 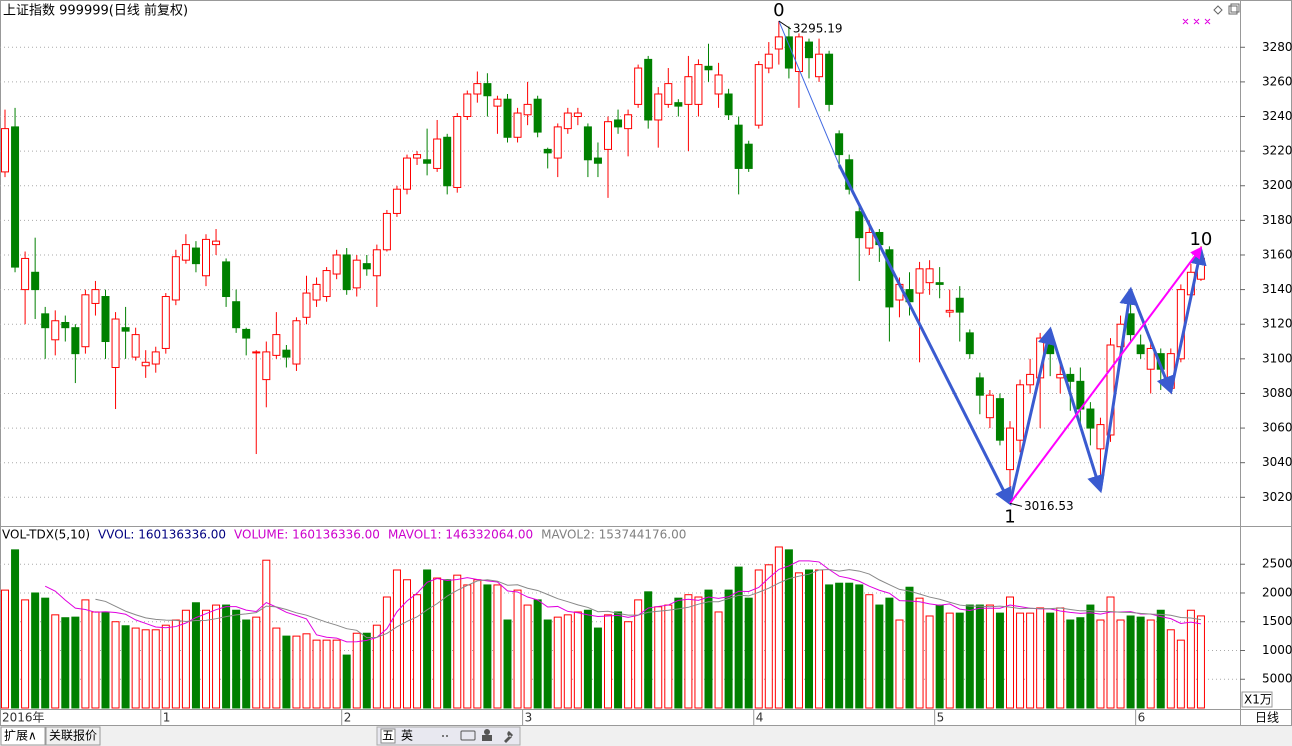 What do you see at coordinates (1277, 462) in the screenshot?
I see `y-tick-label: 3040` at bounding box center [1277, 462].